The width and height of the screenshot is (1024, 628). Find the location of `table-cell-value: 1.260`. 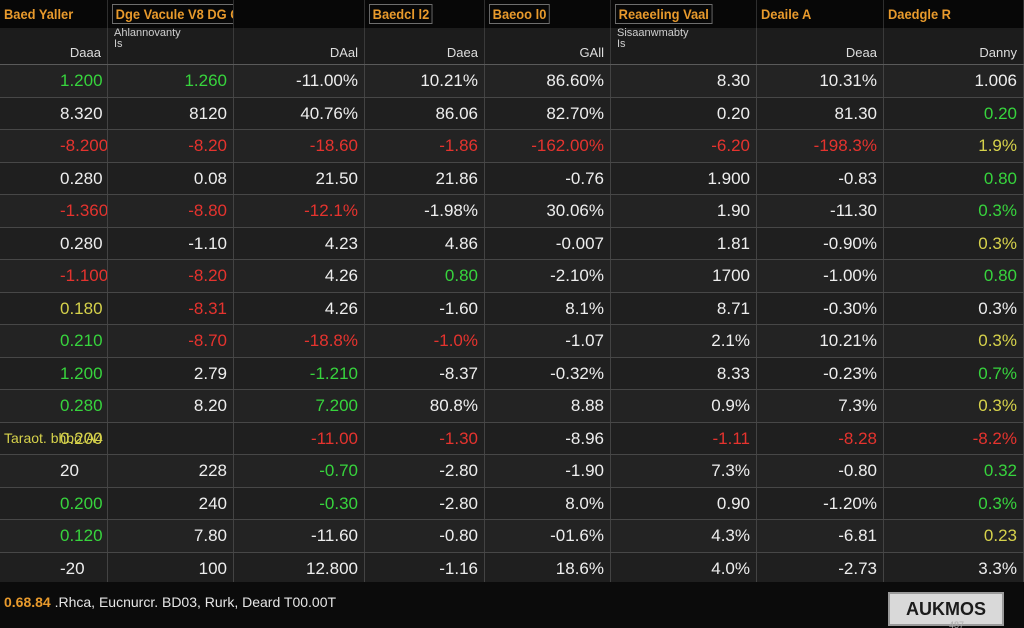

table-cell-value: 1.260 is located at coordinates (205, 80).